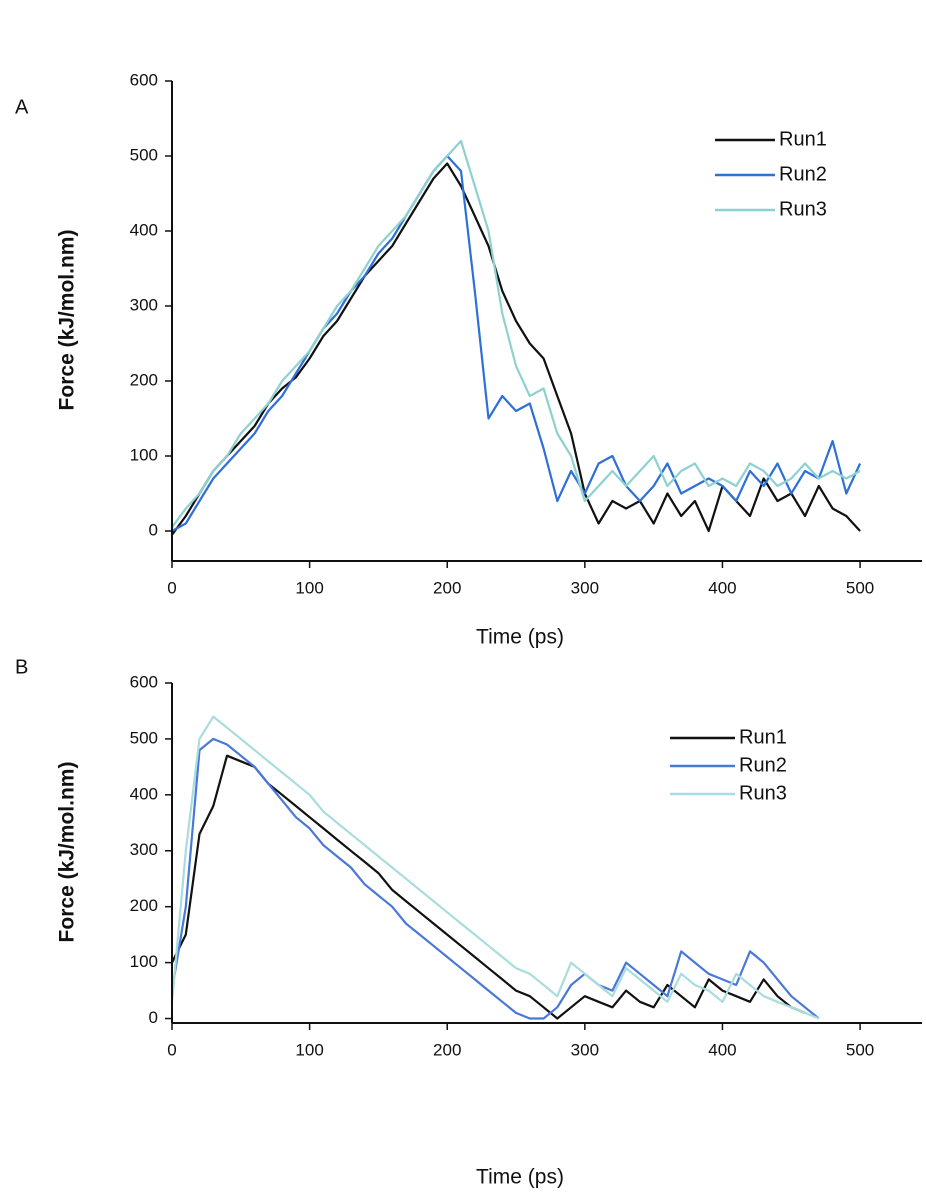  Describe the element at coordinates (22, 107) in the screenshot. I see `panel-label: A` at that location.